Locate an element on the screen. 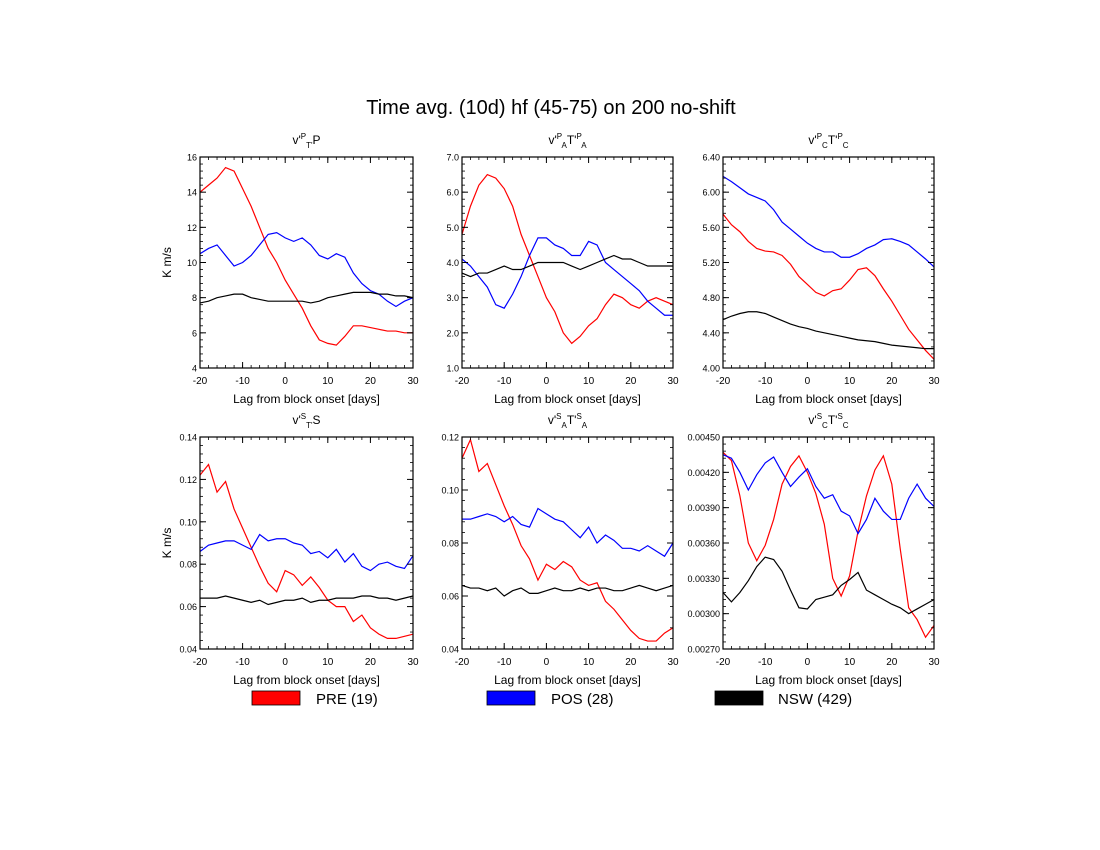  y-tick-label: 0.00420 is located at coordinates (703, 473).